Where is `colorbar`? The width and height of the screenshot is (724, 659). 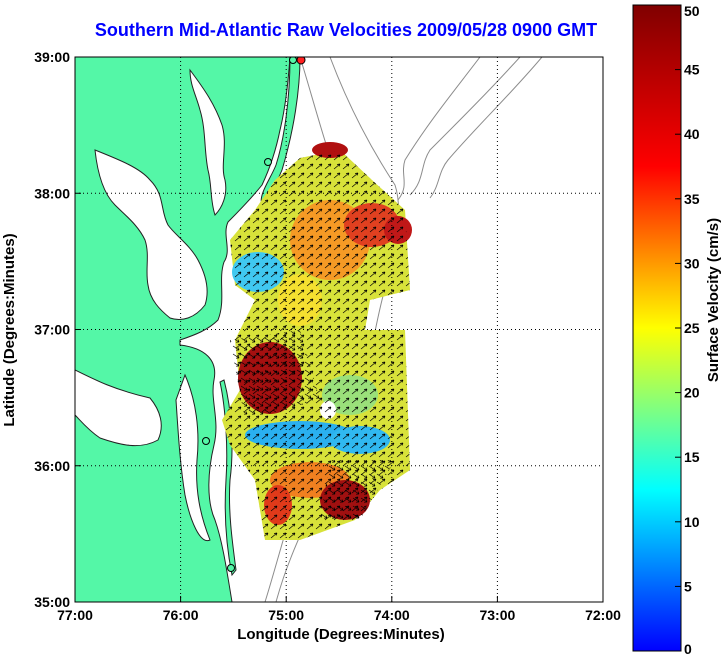
colorbar is located at coordinates (657, 328).